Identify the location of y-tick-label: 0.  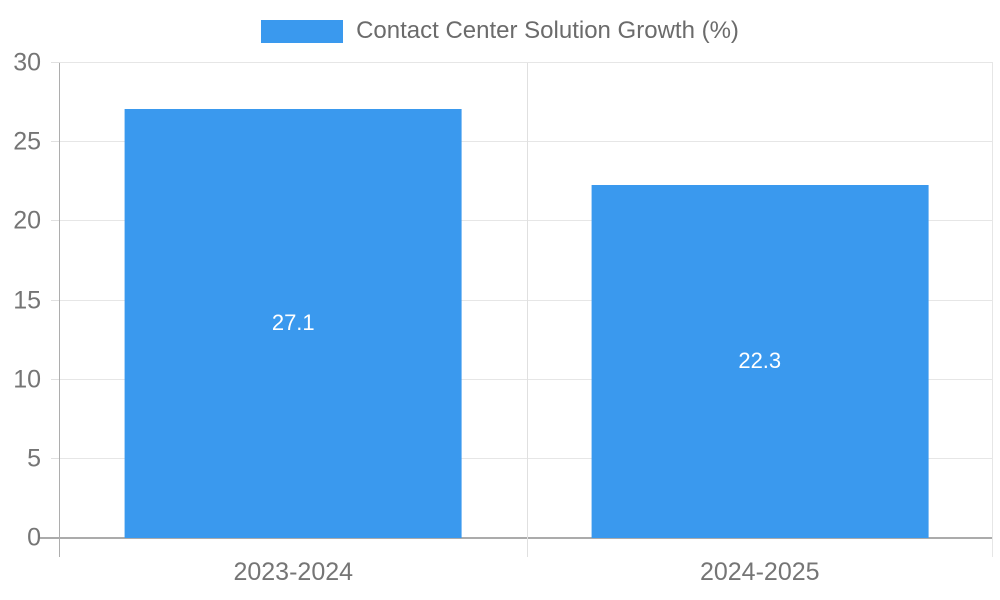
(34, 537).